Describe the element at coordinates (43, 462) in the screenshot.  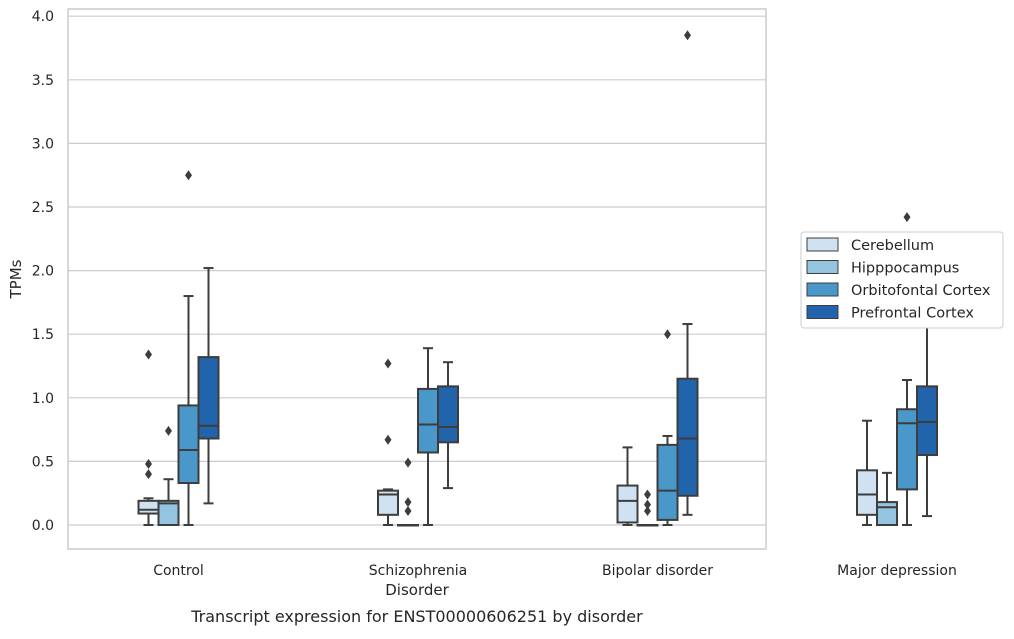
I see `y-tick-label: 0.5` at that location.